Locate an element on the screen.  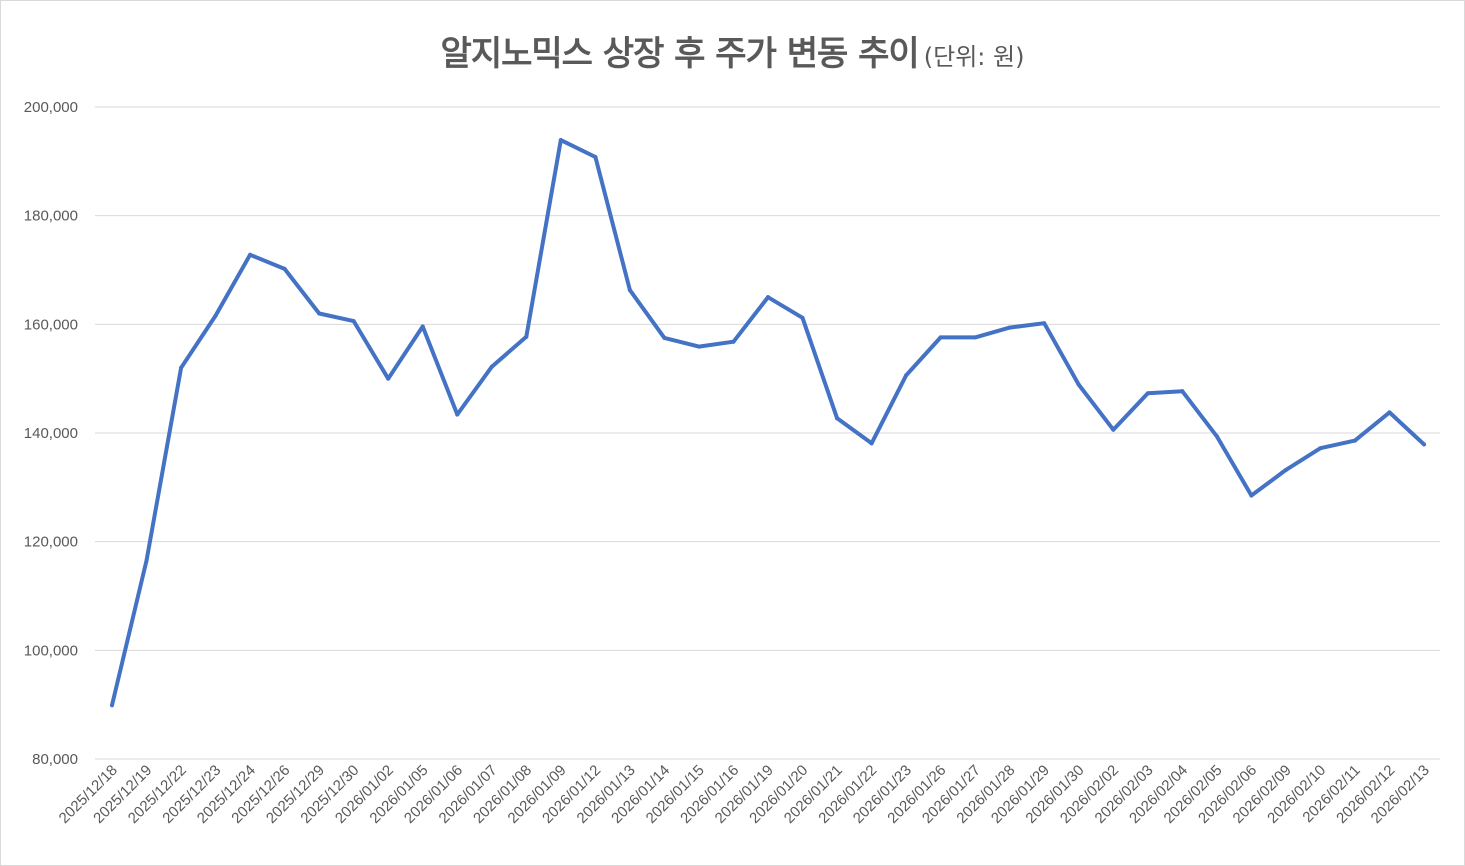
y-tick-label: 200,000 is located at coordinates (51, 107).